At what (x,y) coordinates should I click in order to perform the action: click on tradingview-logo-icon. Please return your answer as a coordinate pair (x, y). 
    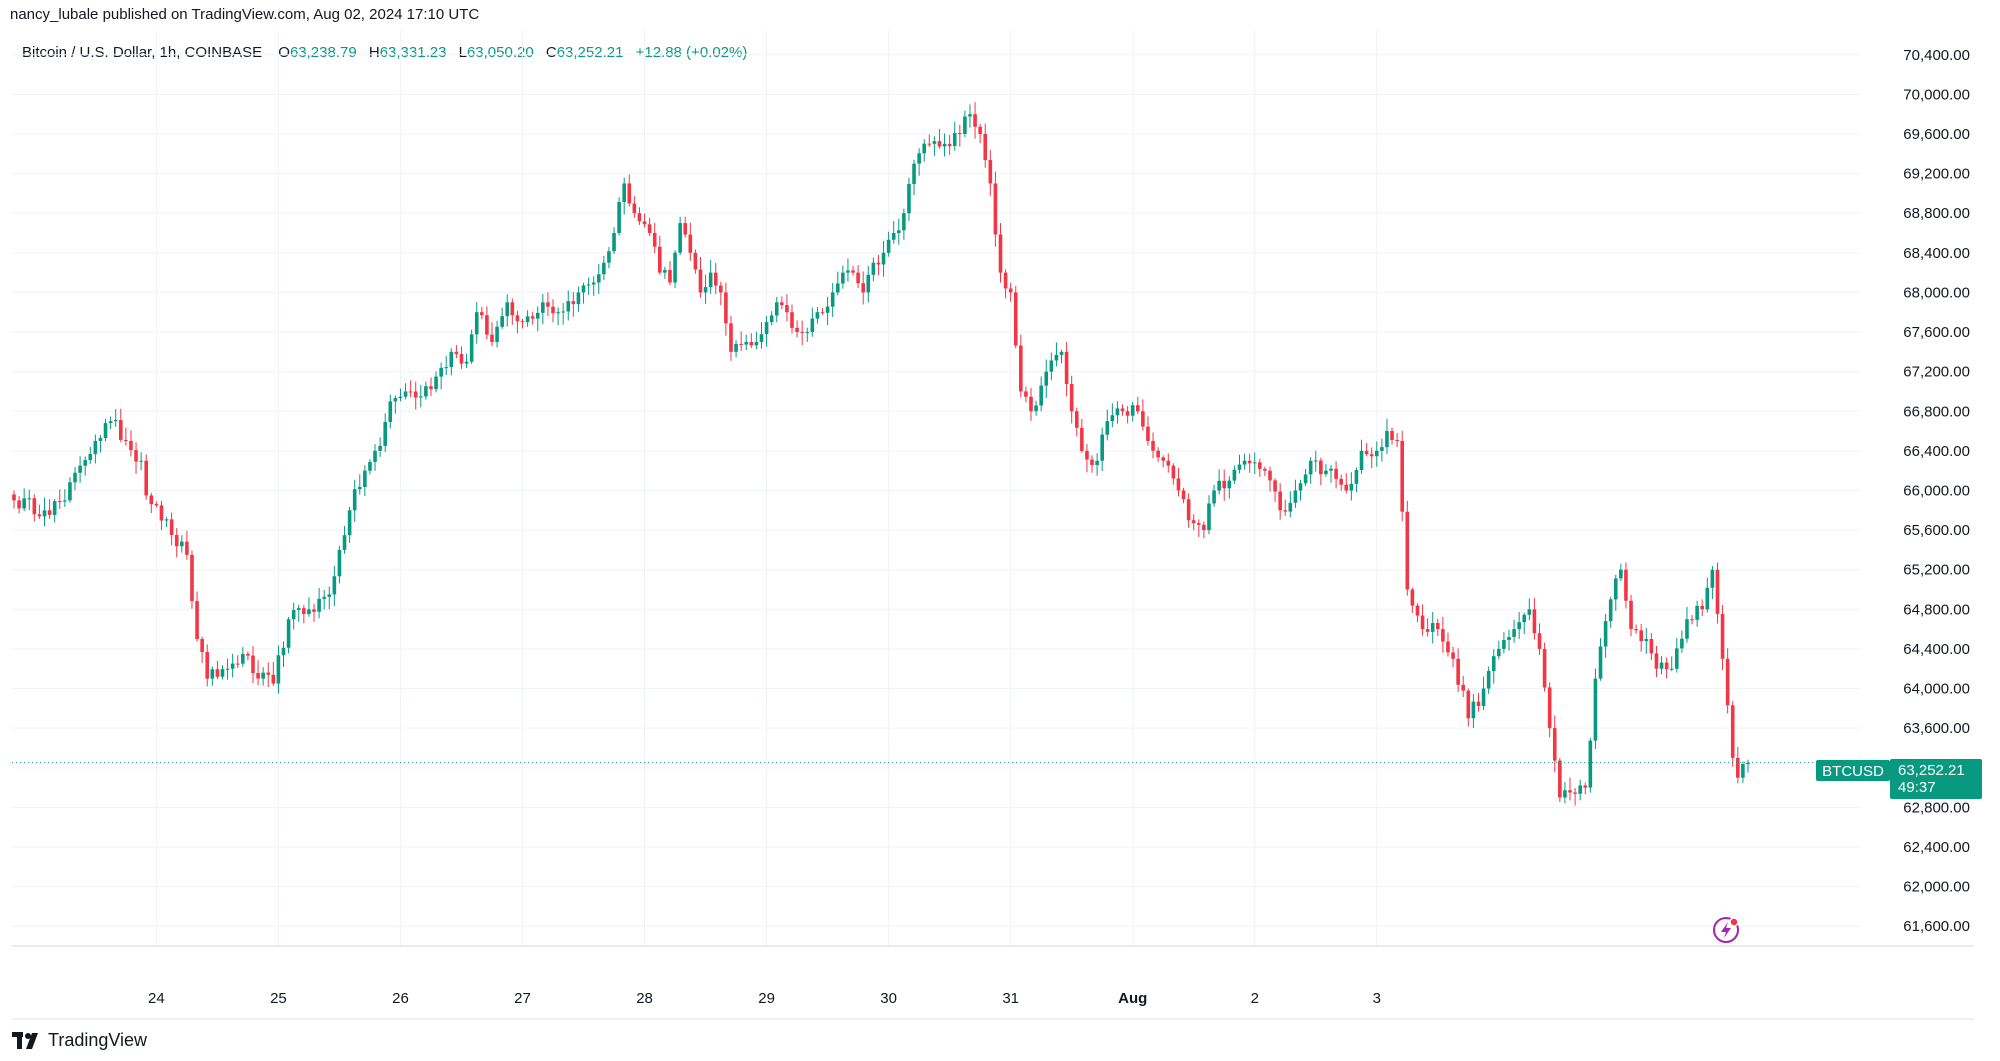
    Looking at the image, I should click on (27, 1040).